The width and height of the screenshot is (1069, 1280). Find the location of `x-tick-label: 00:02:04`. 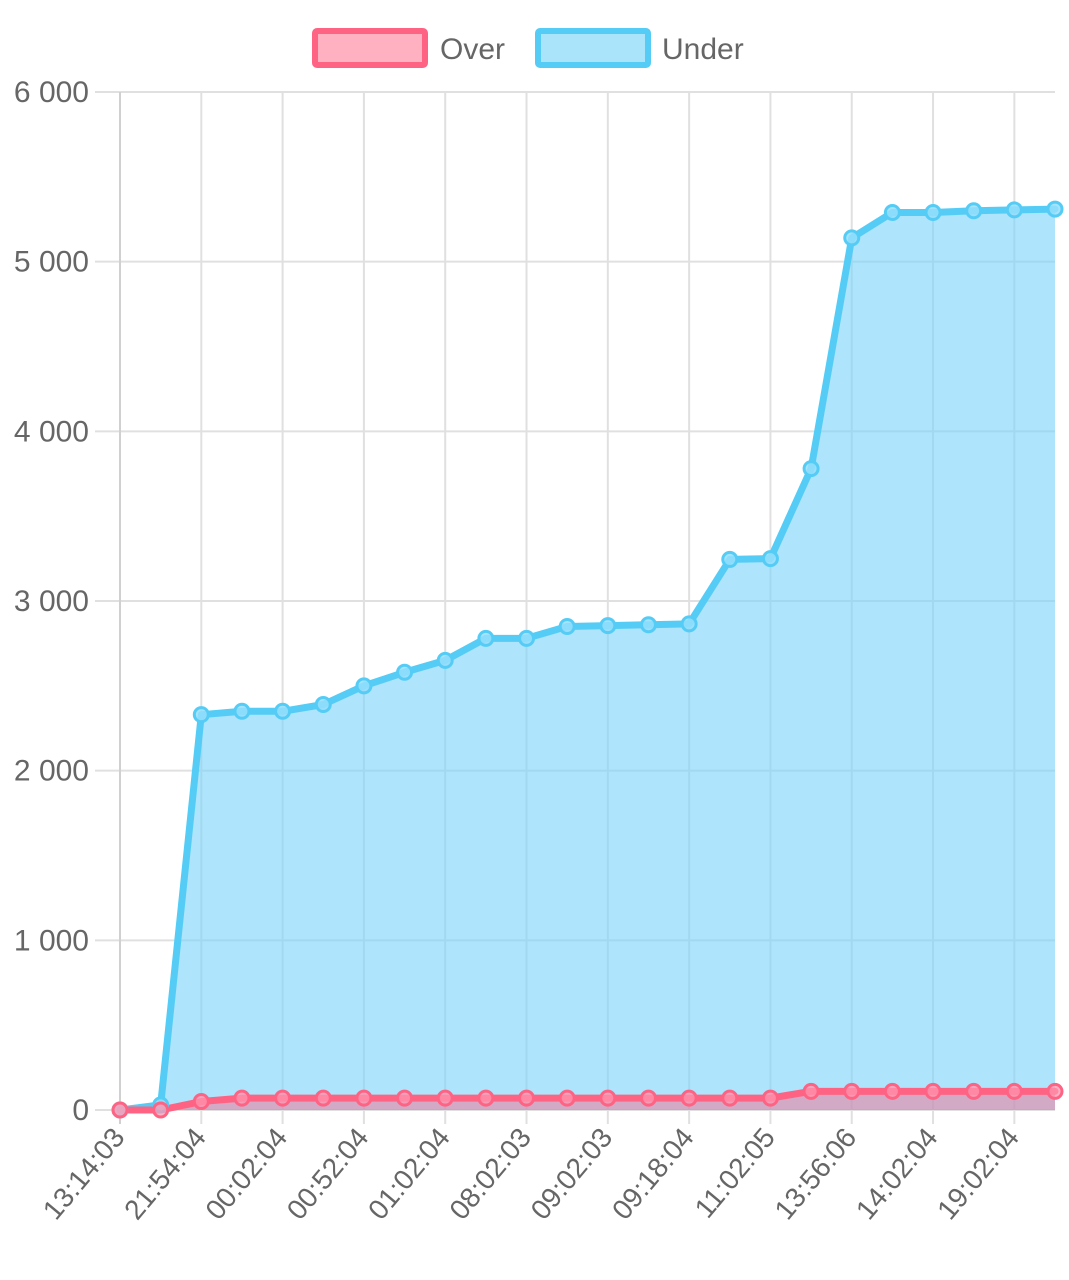

x-tick-label: 00:02:04 is located at coordinates (246, 1173).